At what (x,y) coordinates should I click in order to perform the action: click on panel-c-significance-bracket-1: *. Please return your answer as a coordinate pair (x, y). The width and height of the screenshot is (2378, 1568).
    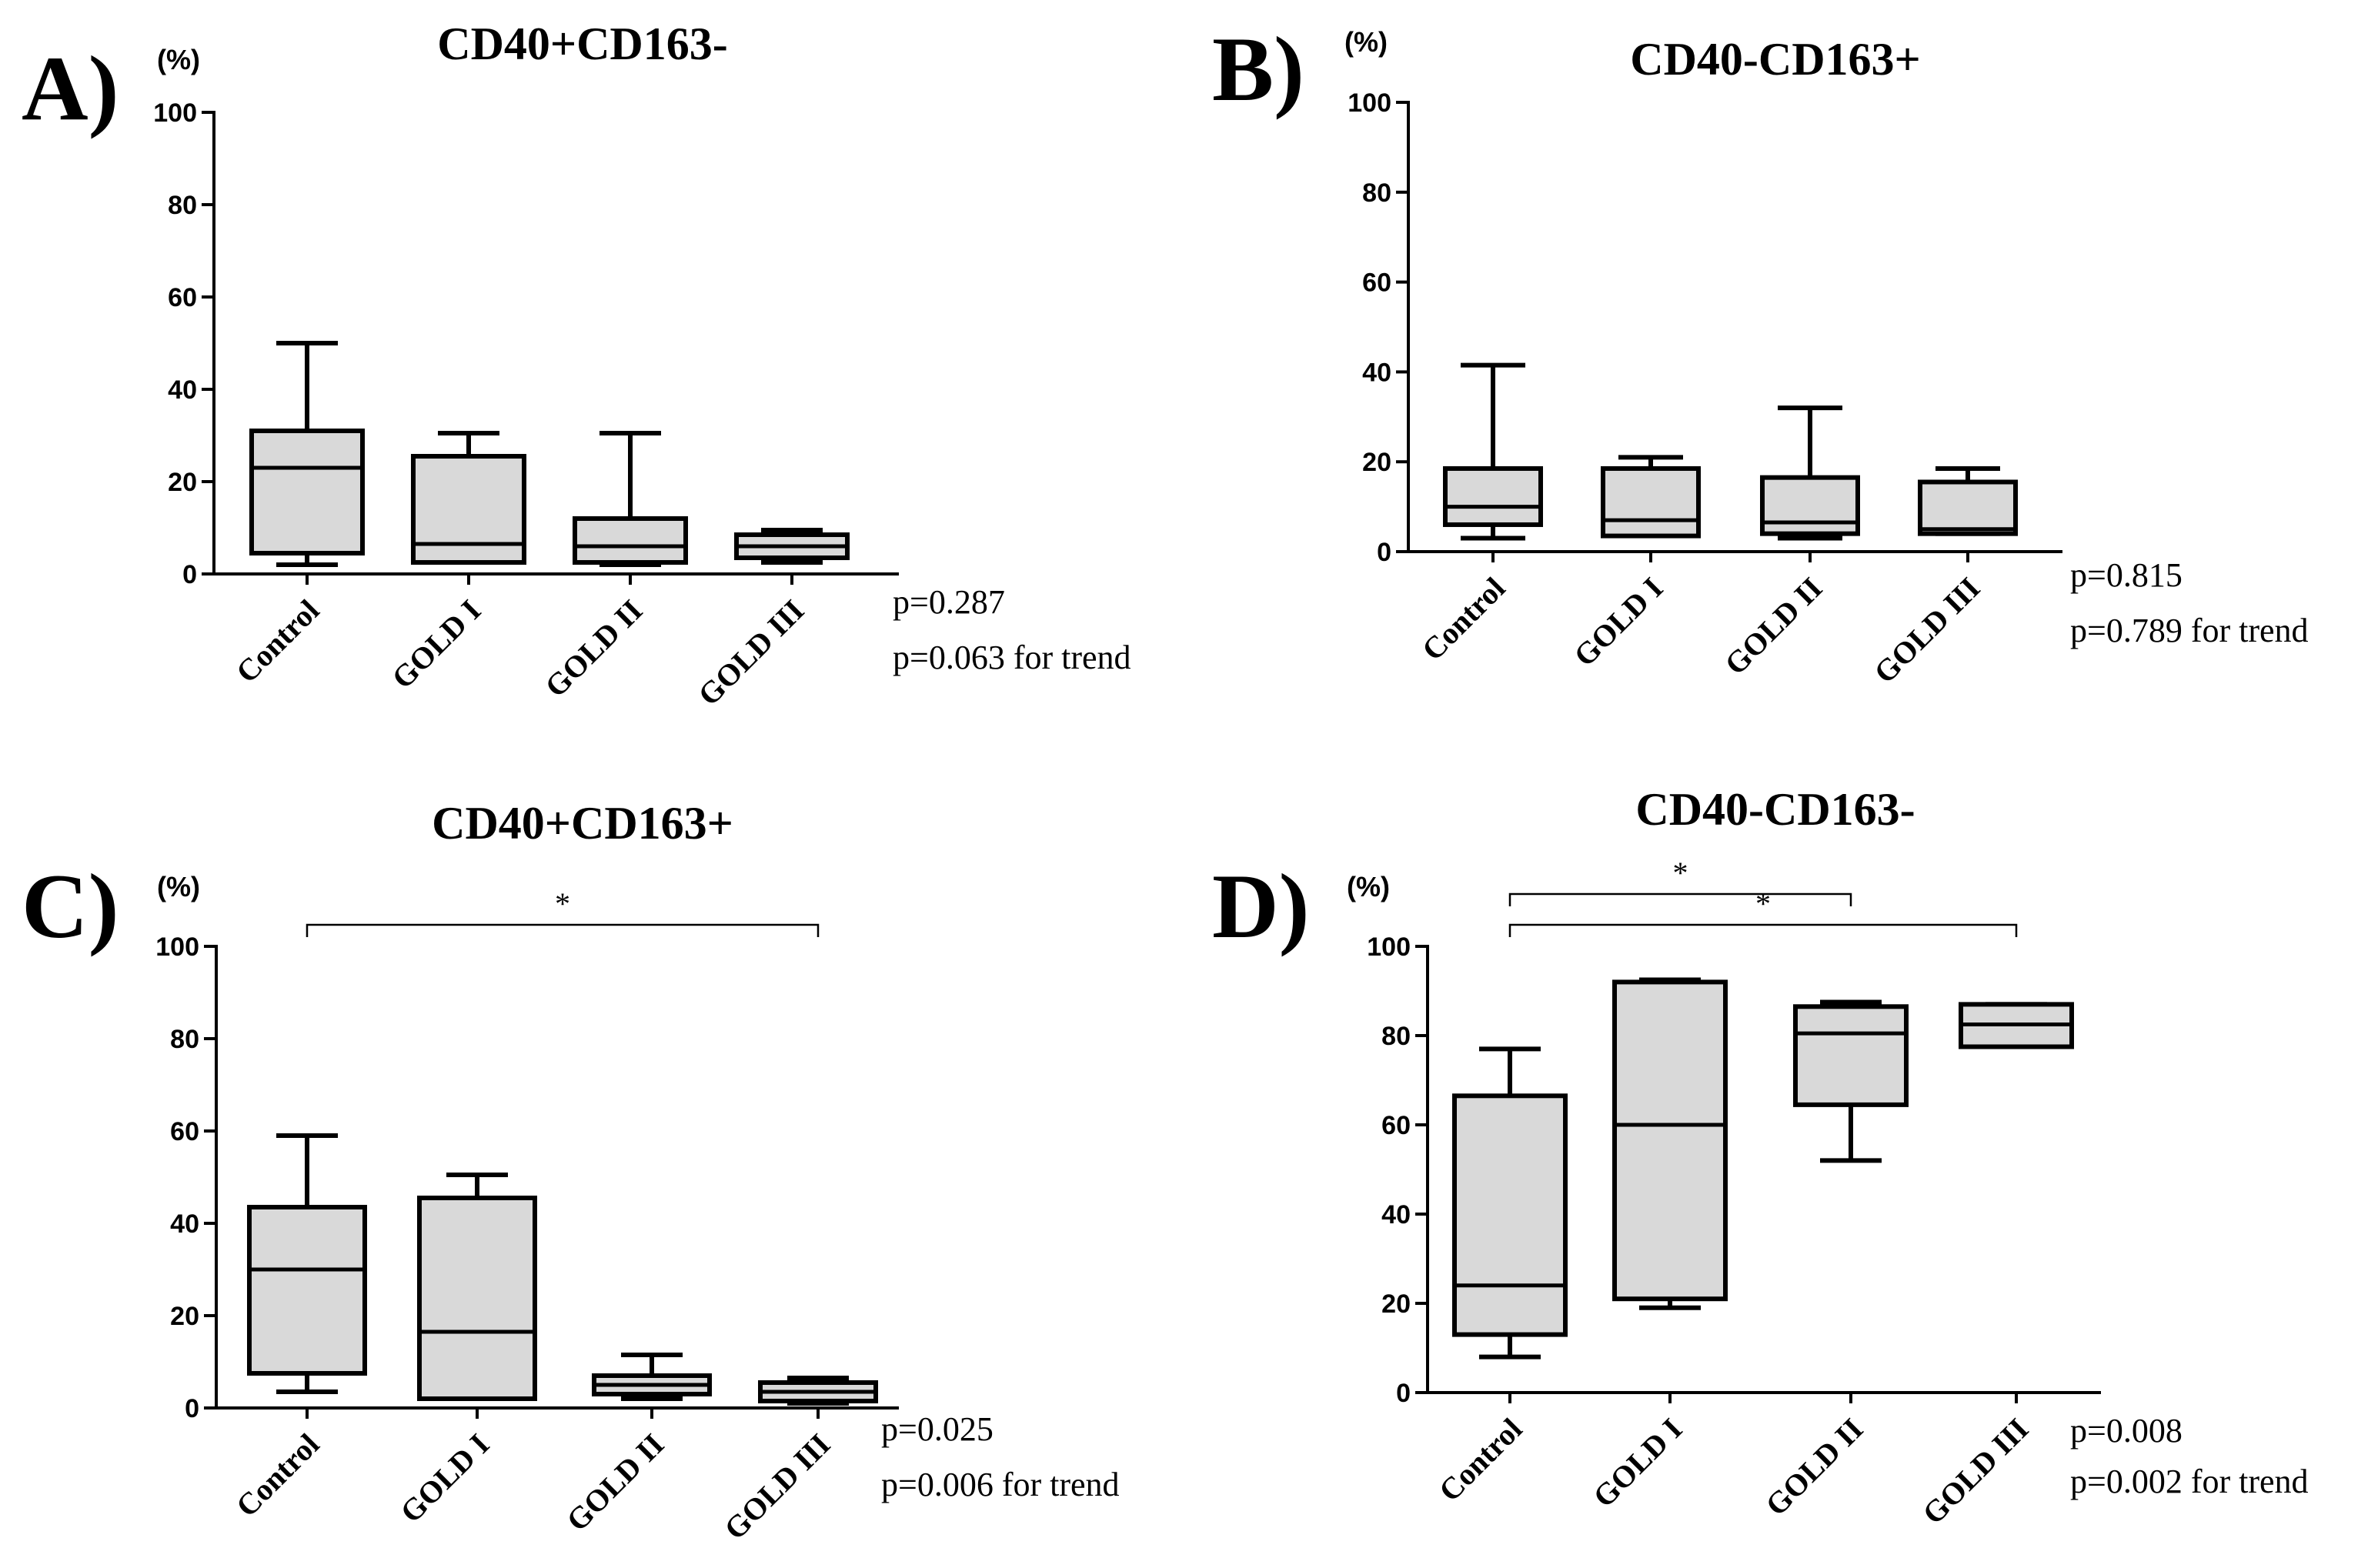
    Looking at the image, I should click on (563, 911).